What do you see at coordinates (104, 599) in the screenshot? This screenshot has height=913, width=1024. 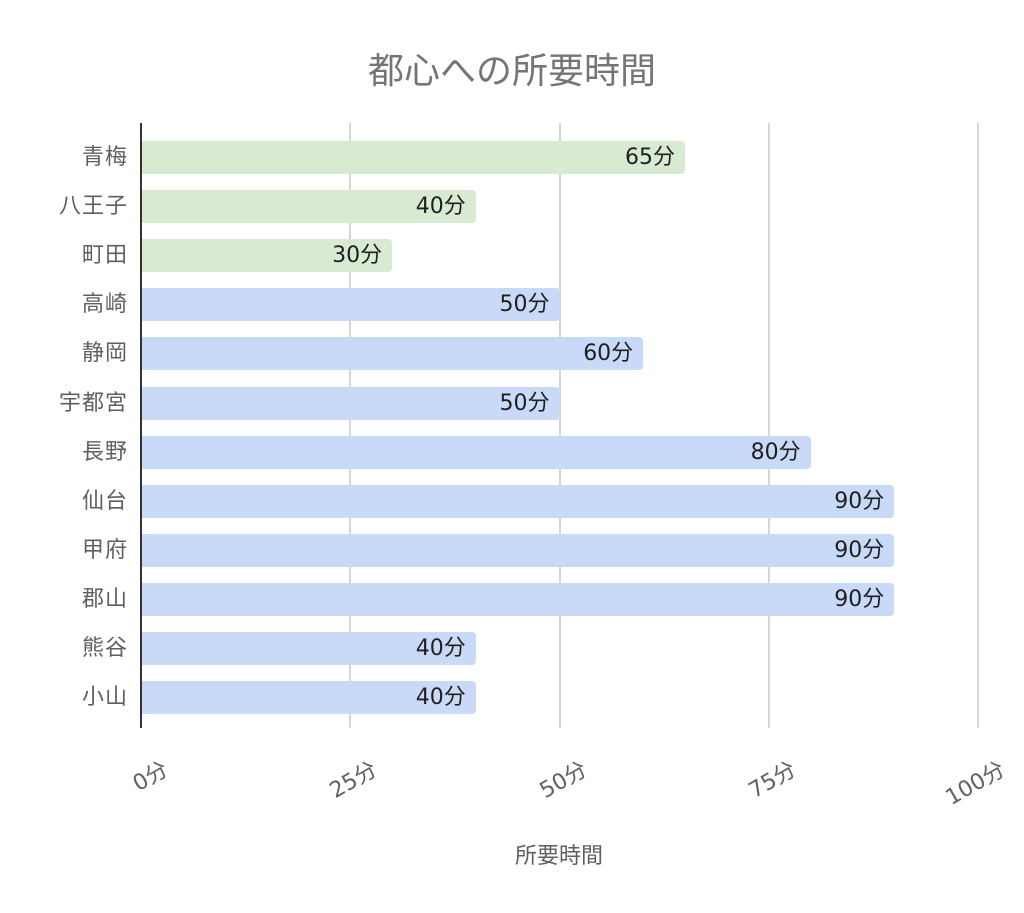 I see `category-label: 郡山` at bounding box center [104, 599].